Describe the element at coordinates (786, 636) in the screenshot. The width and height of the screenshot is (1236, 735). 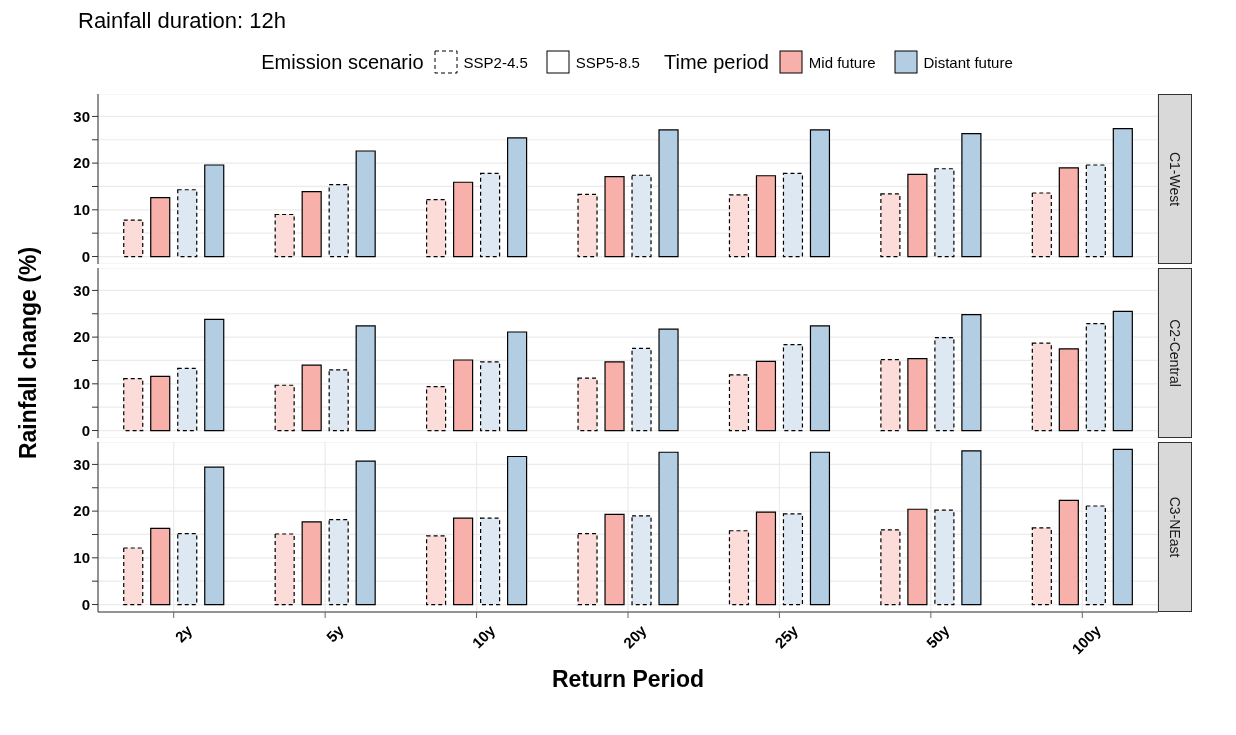
I see `x-tick-label: 25y` at that location.